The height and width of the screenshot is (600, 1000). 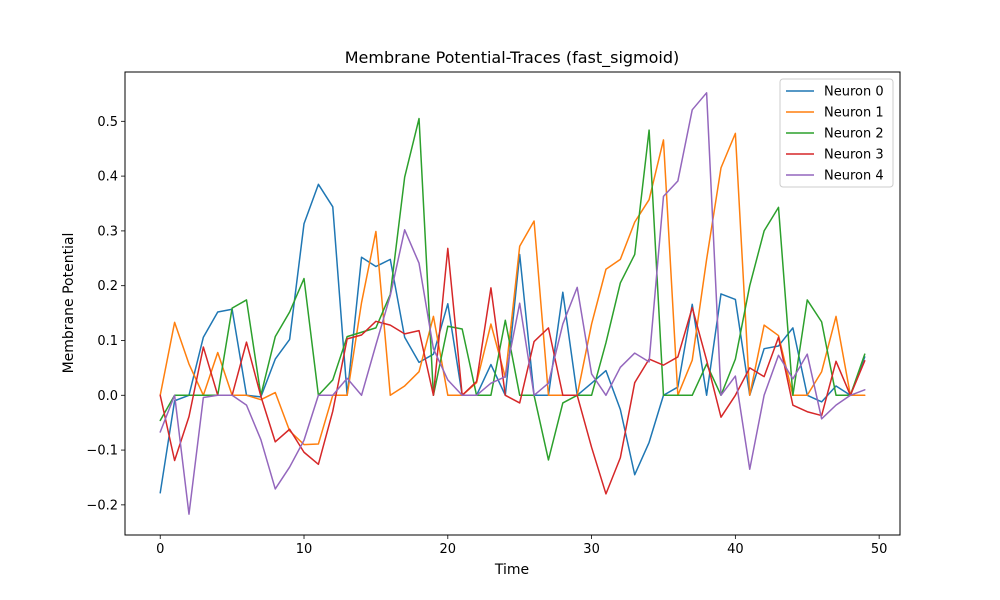 What do you see at coordinates (879, 549) in the screenshot?
I see `x-tick-label: 50` at bounding box center [879, 549].